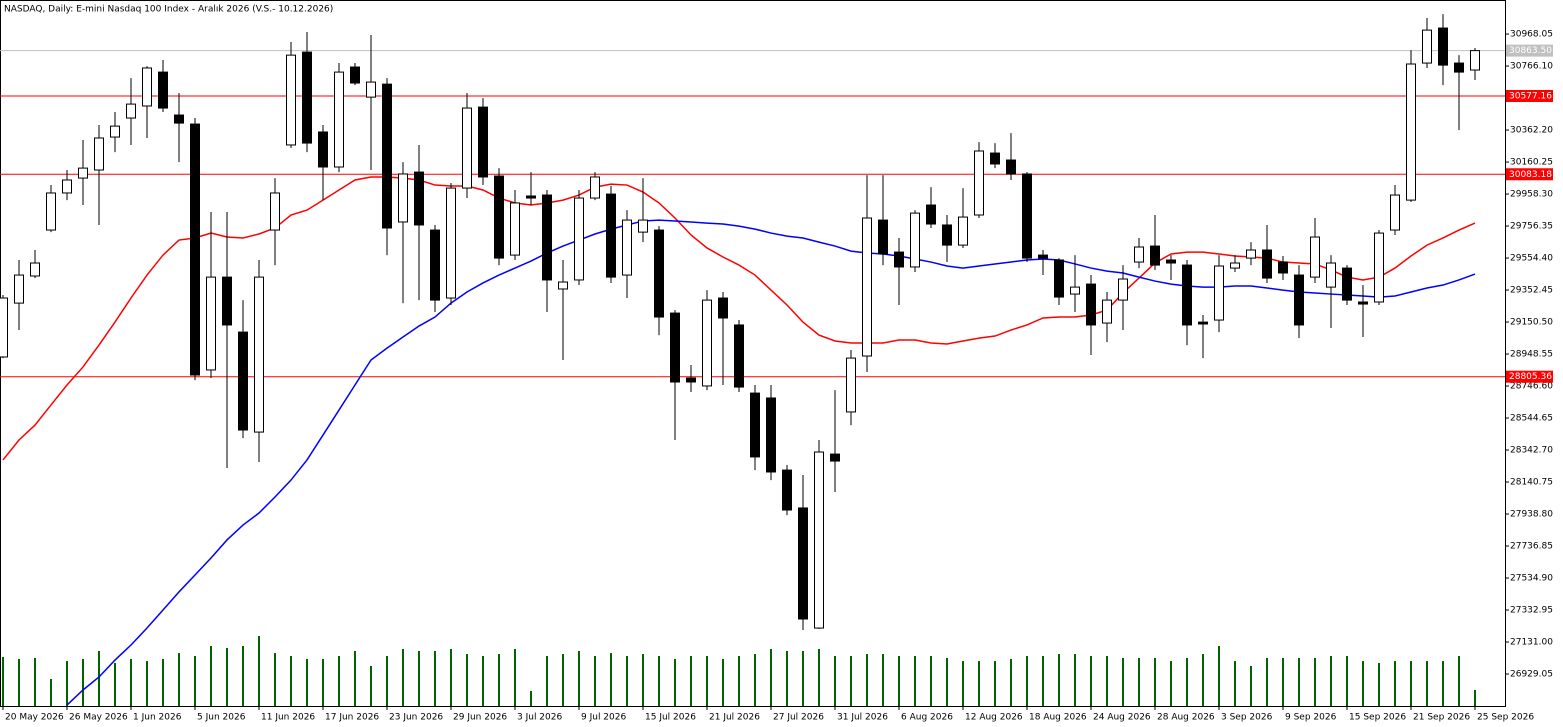 This screenshot has height=727, width=1563. What do you see at coordinates (1058, 718) in the screenshot?
I see `x-tick-label: 18 Aug 2026` at bounding box center [1058, 718].